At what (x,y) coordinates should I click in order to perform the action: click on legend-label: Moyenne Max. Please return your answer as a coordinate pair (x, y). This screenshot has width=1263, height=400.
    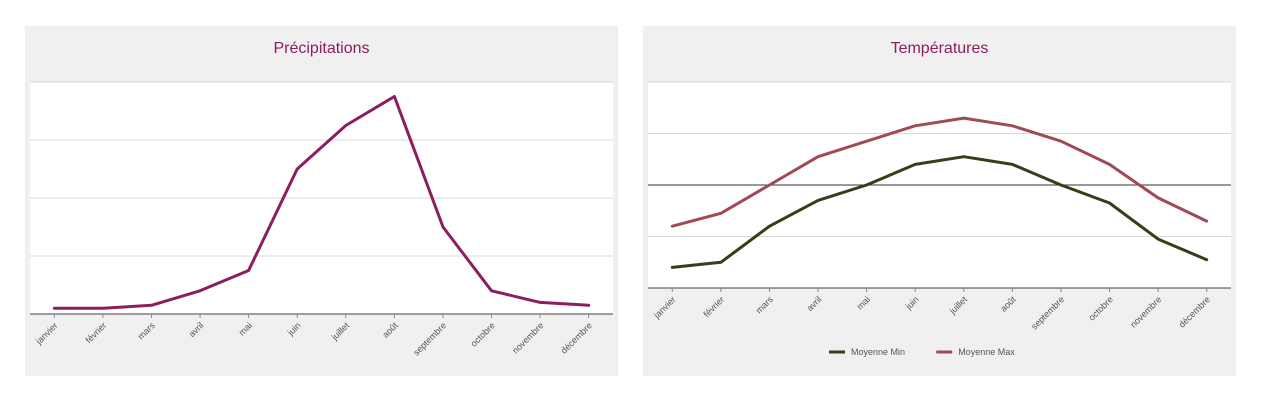
    Looking at the image, I should click on (986, 352).